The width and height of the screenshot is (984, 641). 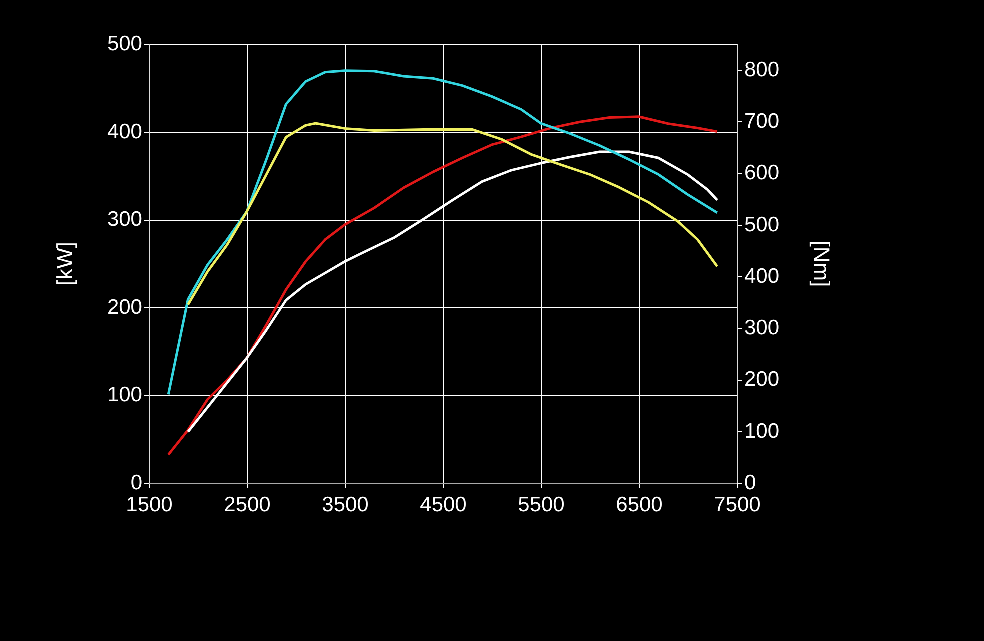 I want to click on y-tick-label: 500, so click(x=124, y=44).